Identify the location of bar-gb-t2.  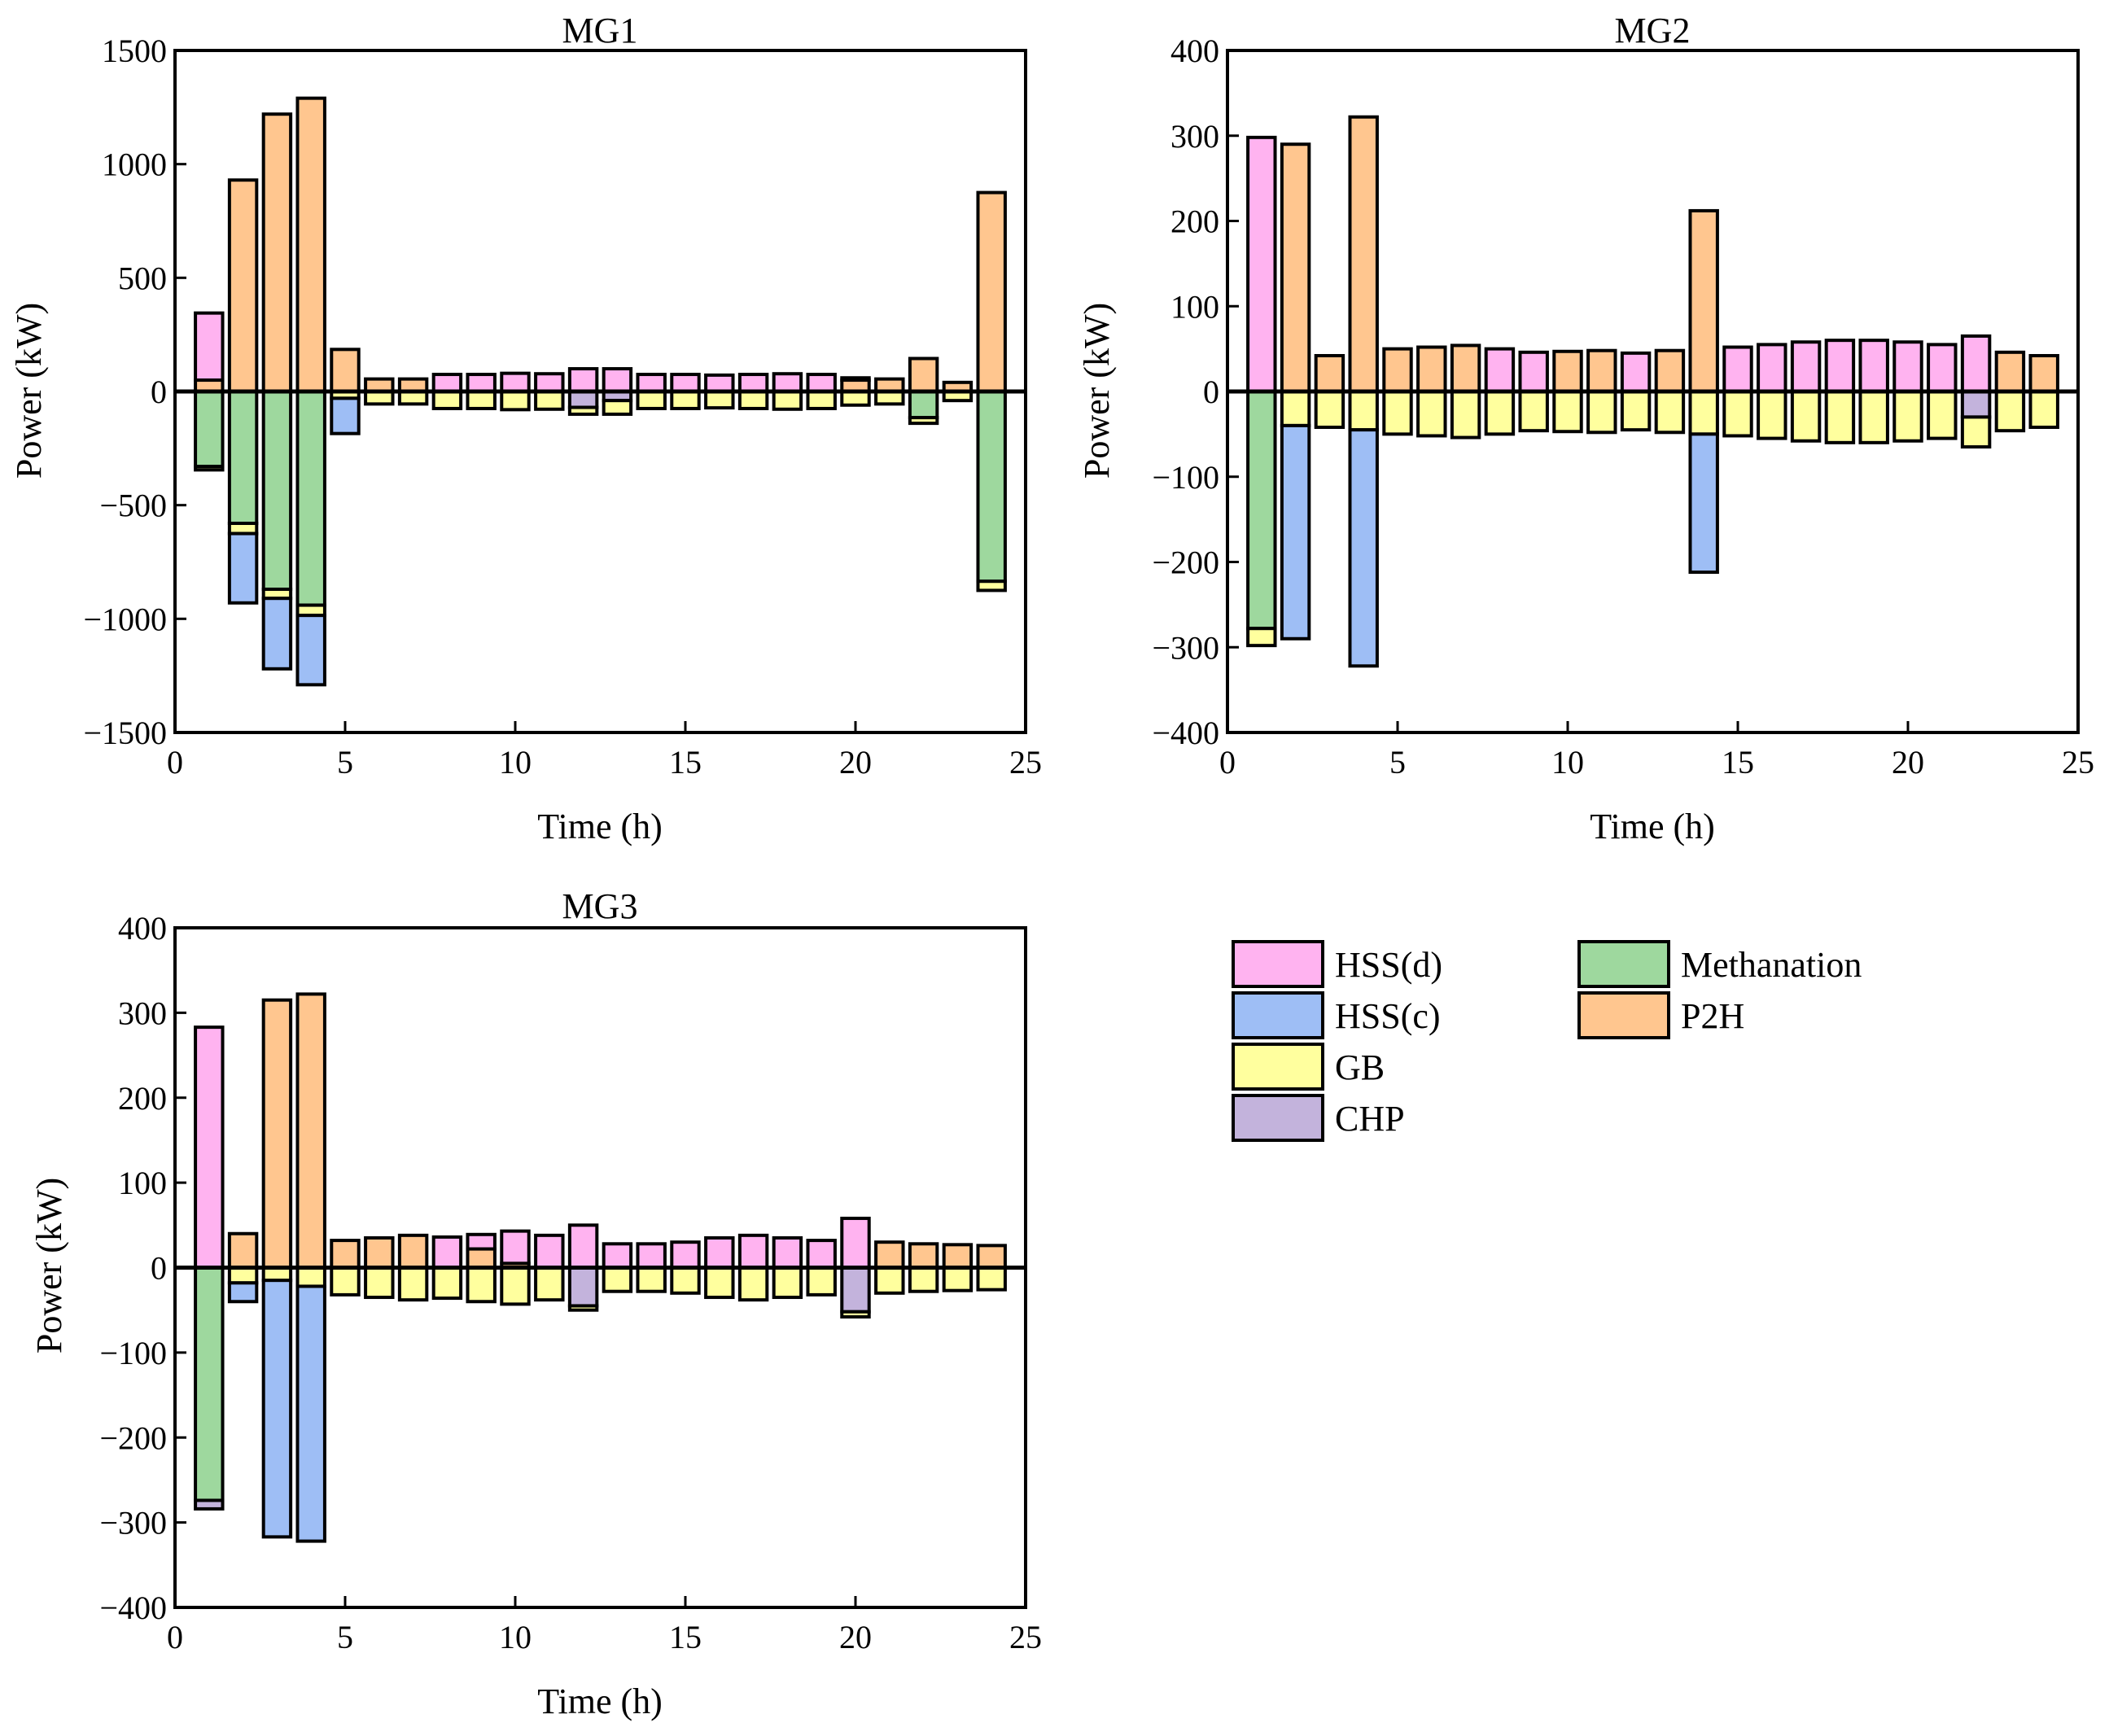
(243, 1275).